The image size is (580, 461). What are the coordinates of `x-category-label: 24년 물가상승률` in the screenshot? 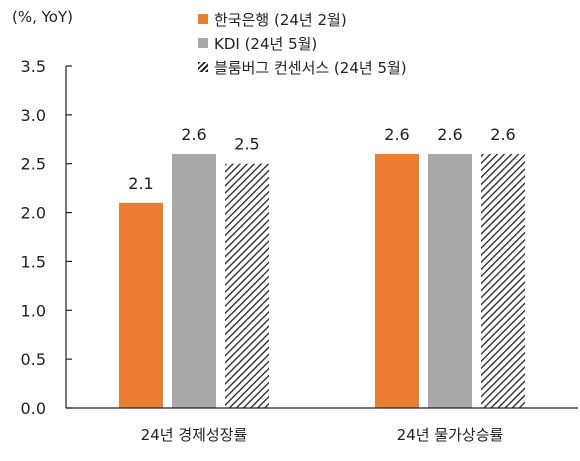 It's located at (450, 435).